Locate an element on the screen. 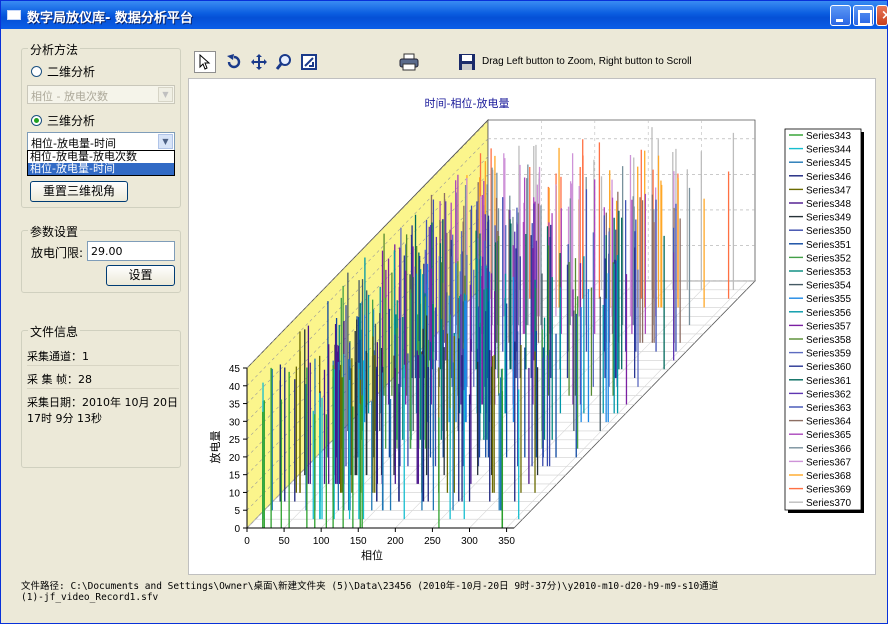 The width and height of the screenshot is (888, 624). set-button: 设置 is located at coordinates (140, 275).